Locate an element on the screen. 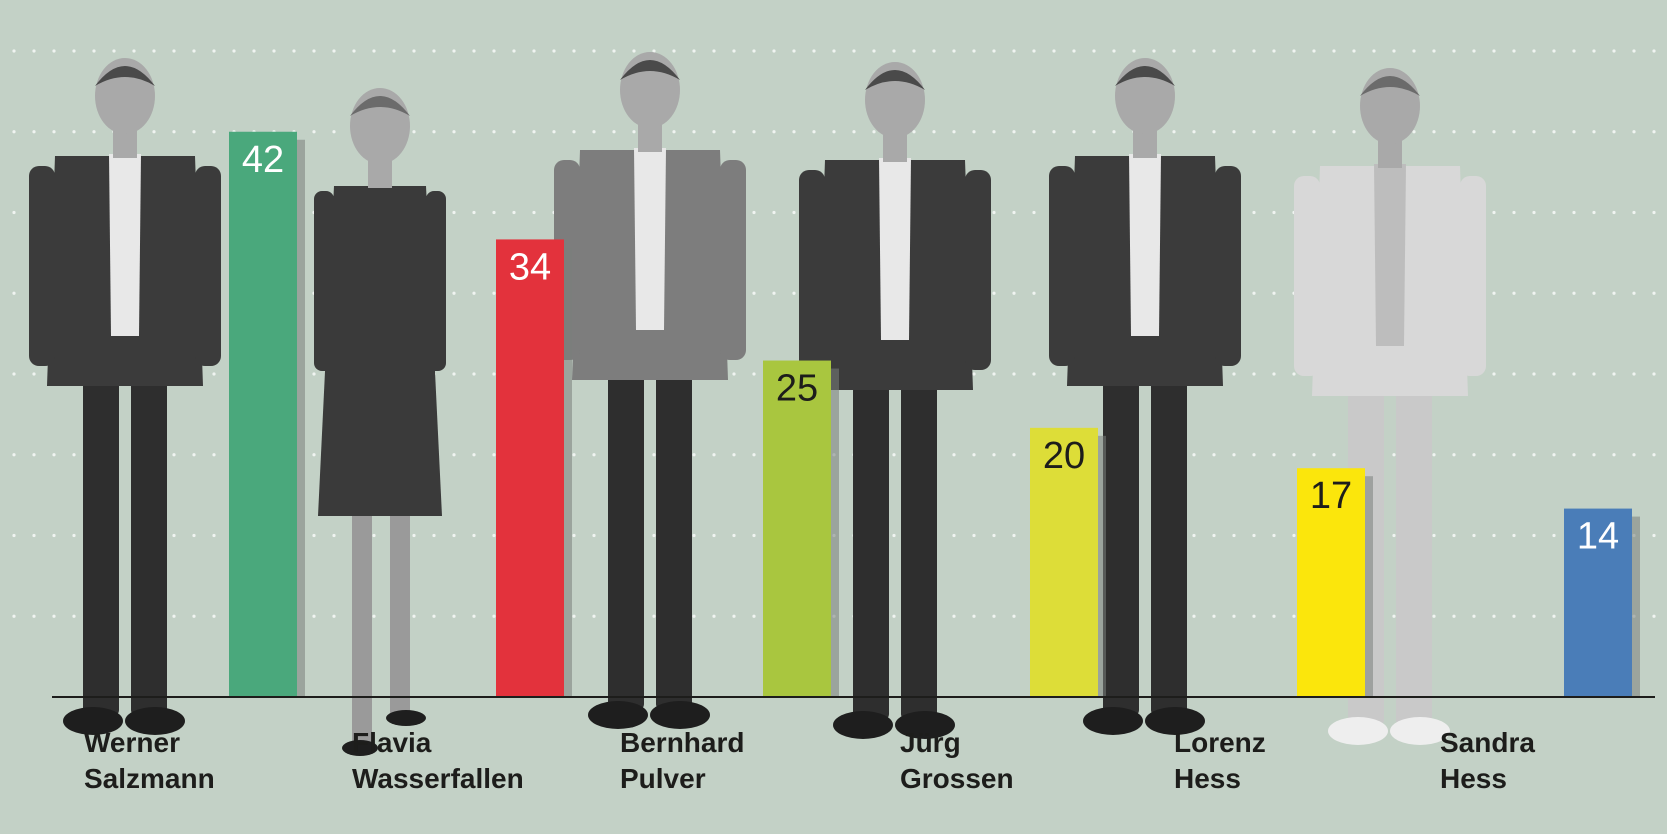  bar-value-label: 14 is located at coordinates (1598, 537).